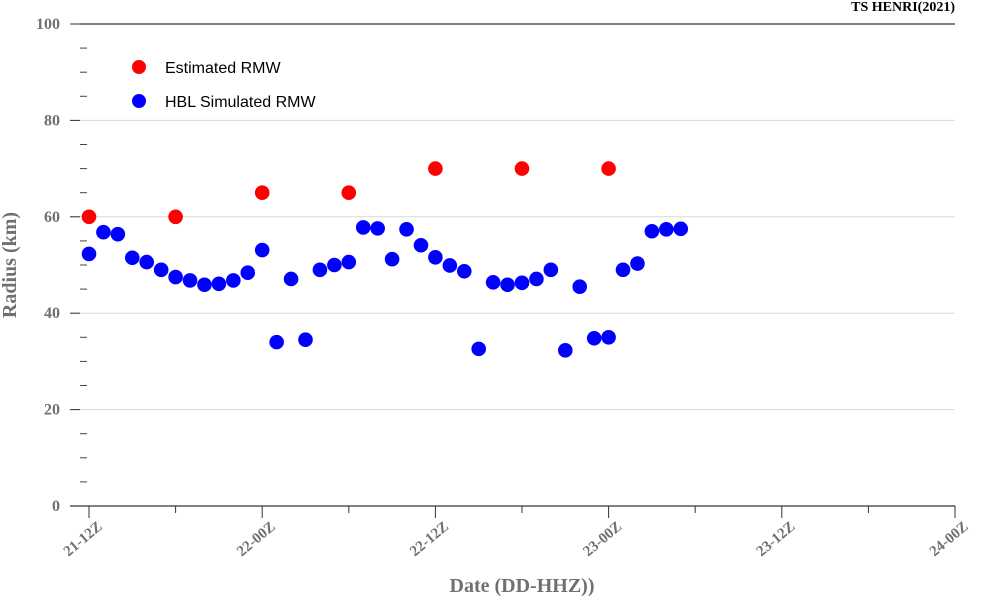  I want to click on y-tick-label: 40, so click(52, 313).